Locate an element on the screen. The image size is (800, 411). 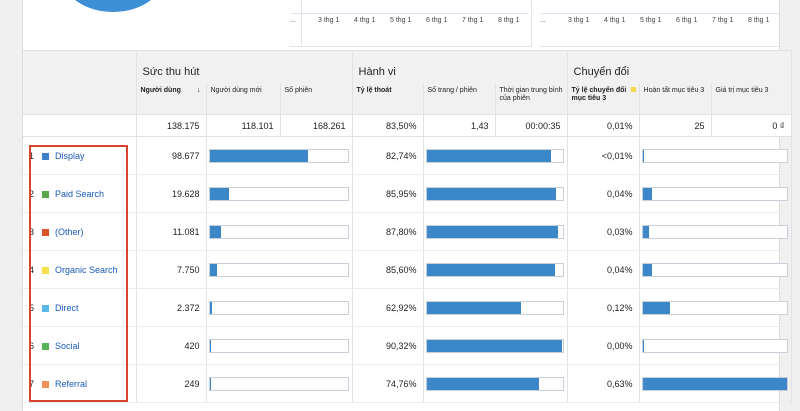
col-sessions: Số phiên is located at coordinates (316, 98).